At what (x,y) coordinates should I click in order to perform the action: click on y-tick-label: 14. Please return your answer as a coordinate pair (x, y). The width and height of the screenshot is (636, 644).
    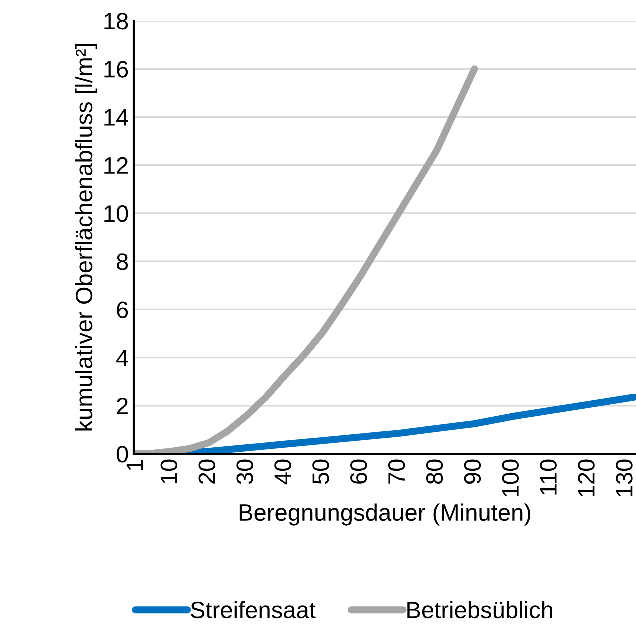
    Looking at the image, I should click on (116, 118).